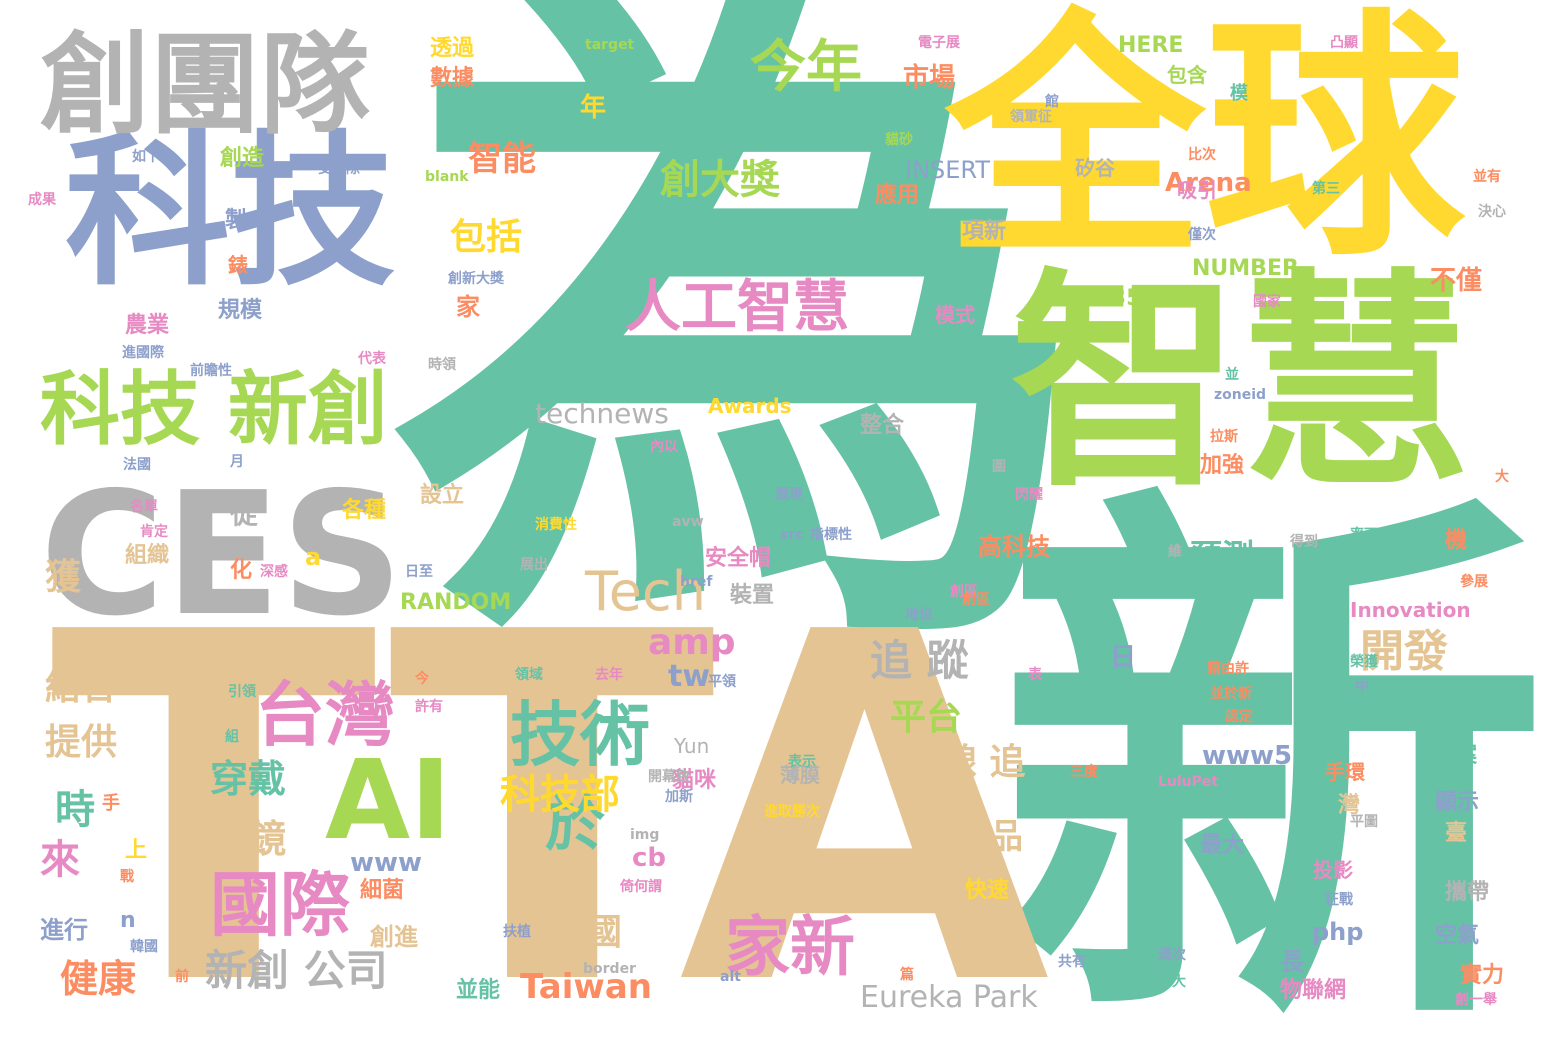  Describe the element at coordinates (1333, 870) in the screenshot. I see `cloud-word: 投影` at that location.